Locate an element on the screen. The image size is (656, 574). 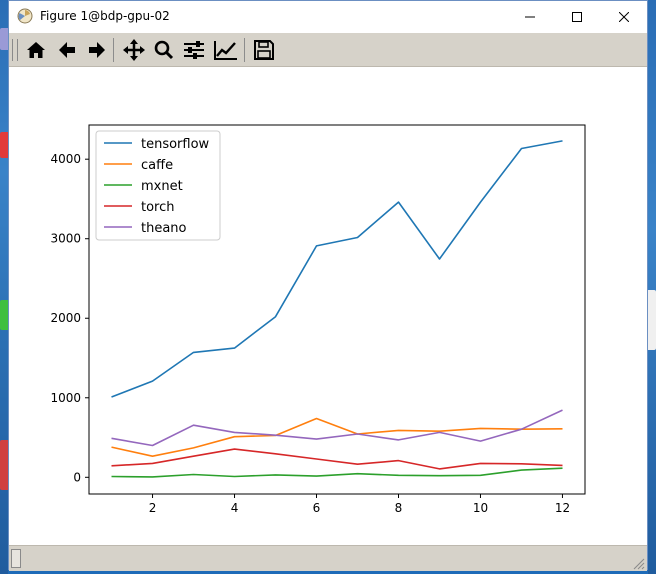
customize-icon is located at coordinates (226, 50).